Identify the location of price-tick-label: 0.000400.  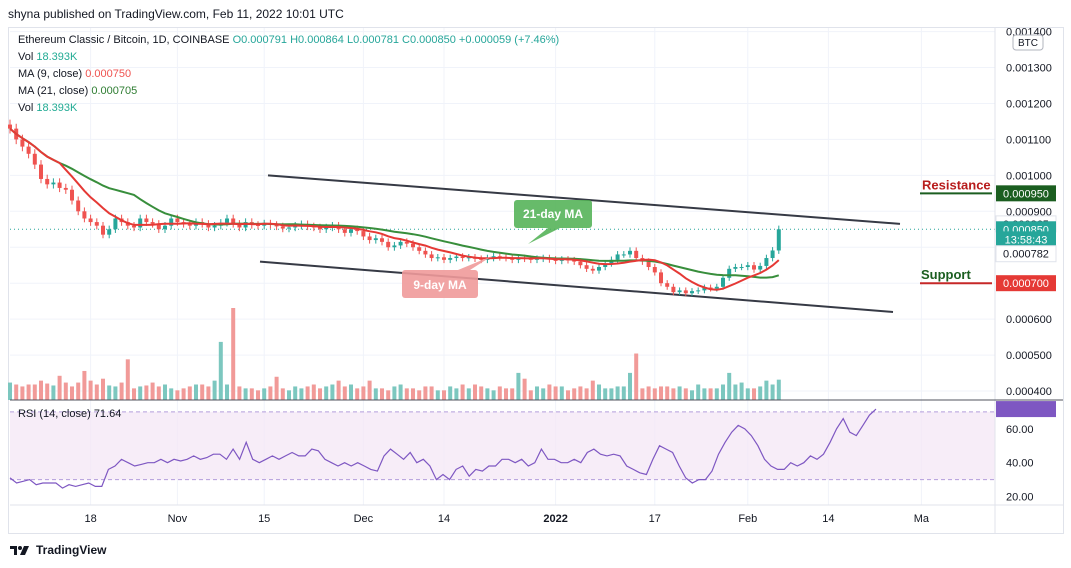
(1029, 392).